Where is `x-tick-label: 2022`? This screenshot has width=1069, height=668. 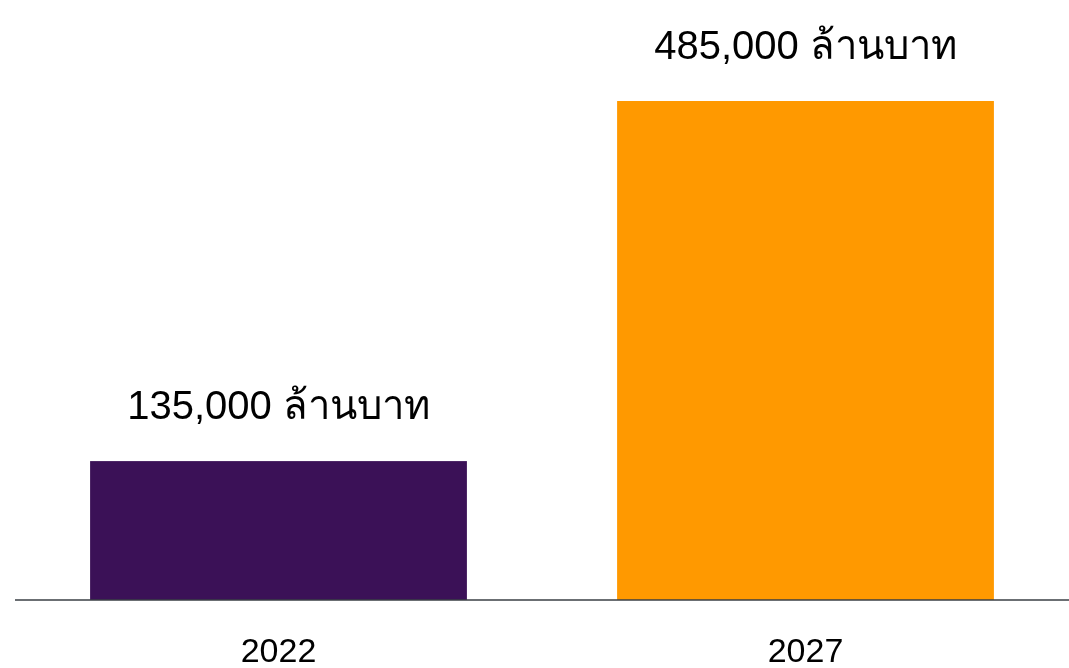
x-tick-label: 2022 is located at coordinates (278, 649).